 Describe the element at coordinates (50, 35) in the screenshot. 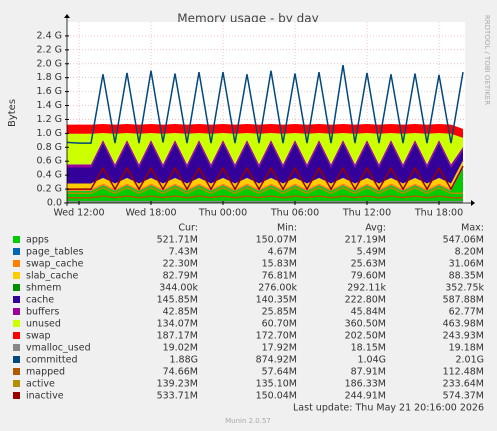

I see `y-tick-label: 2.4 G` at that location.